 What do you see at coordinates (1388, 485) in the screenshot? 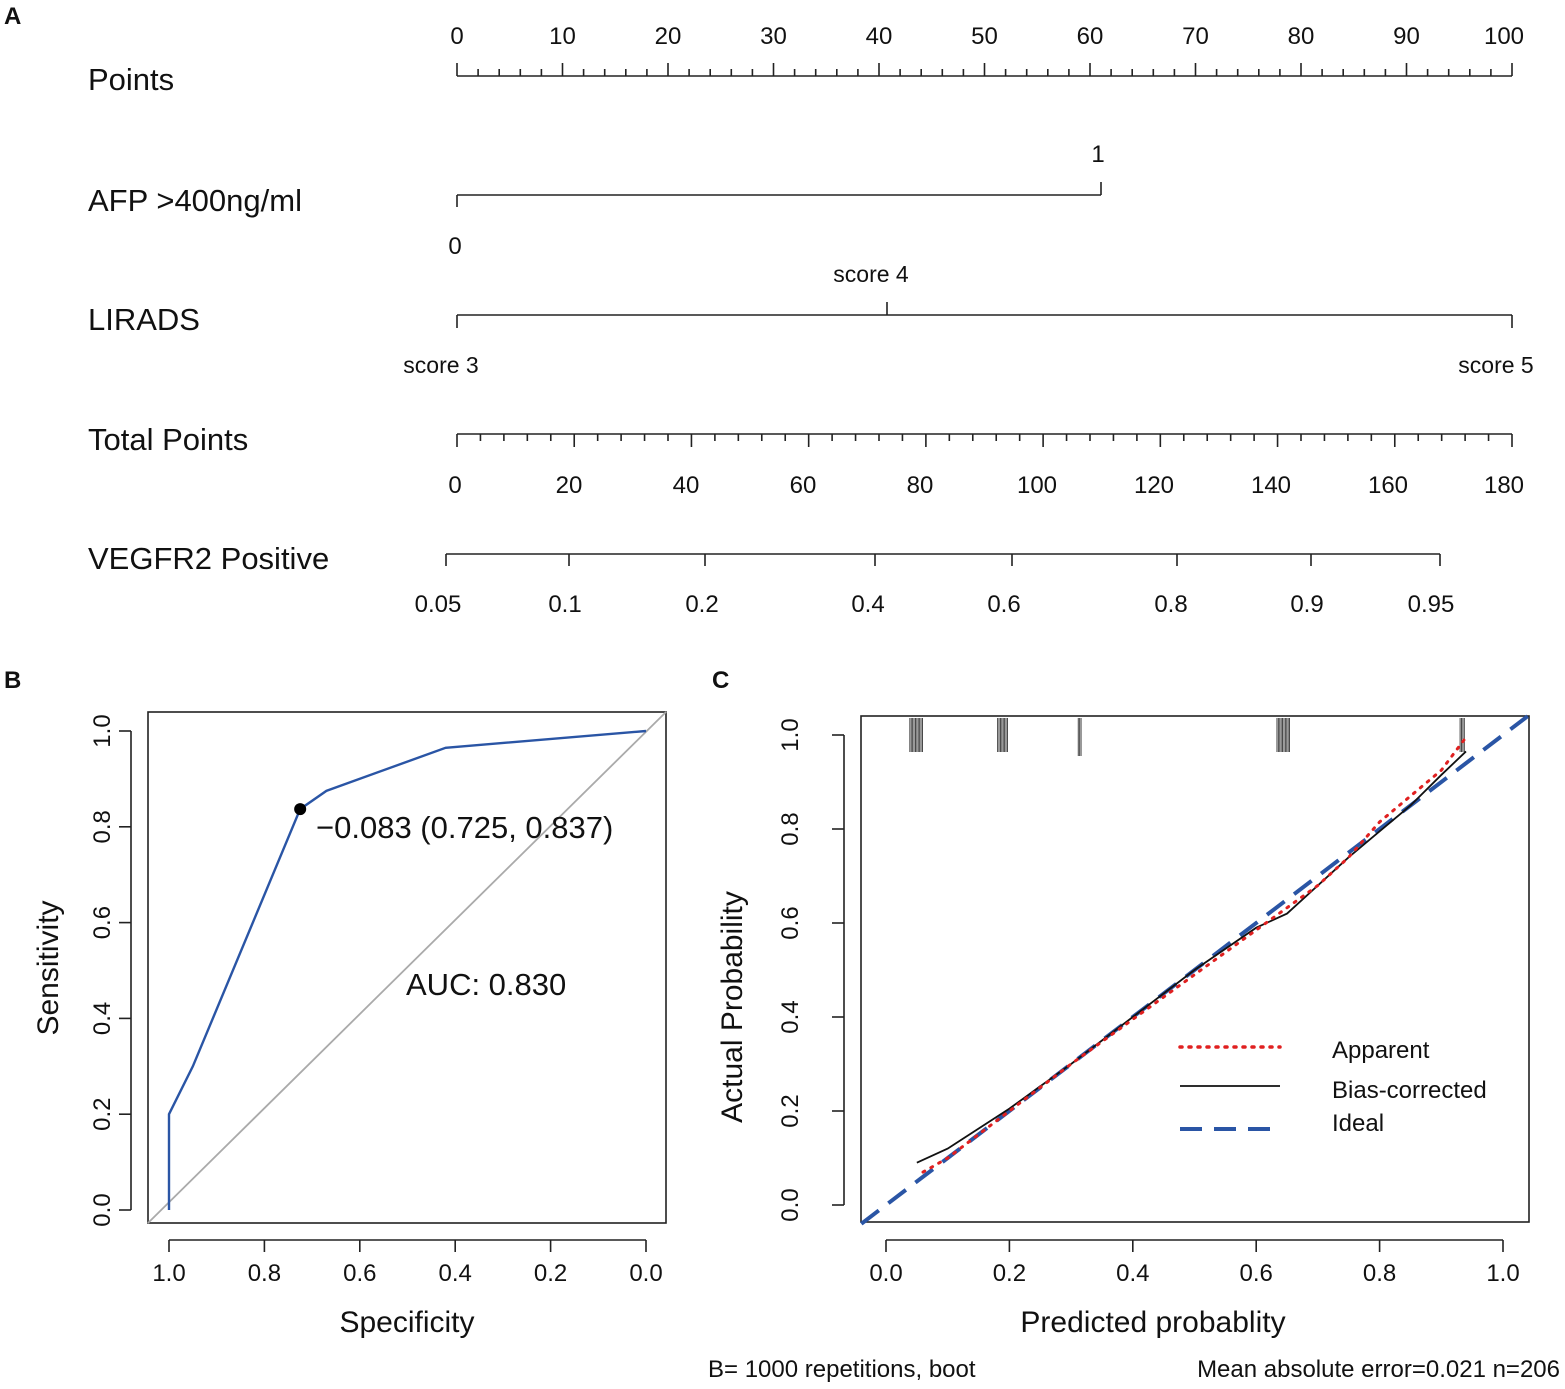
I see `total-points-tick-label: 160` at bounding box center [1388, 485].